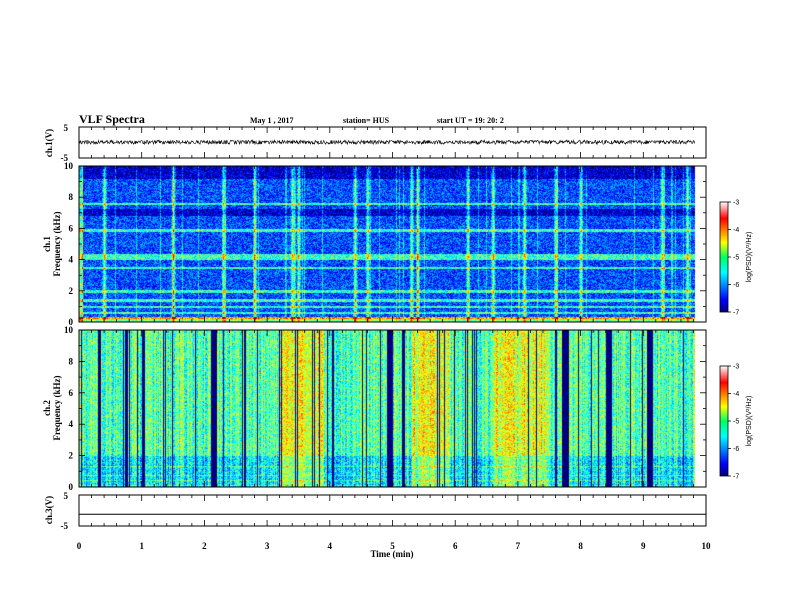 This screenshot has height=612, width=792. What do you see at coordinates (749, 257) in the screenshot?
I see `ch1-colorbar-label: log(PSD)(V²/Hz)` at bounding box center [749, 257].